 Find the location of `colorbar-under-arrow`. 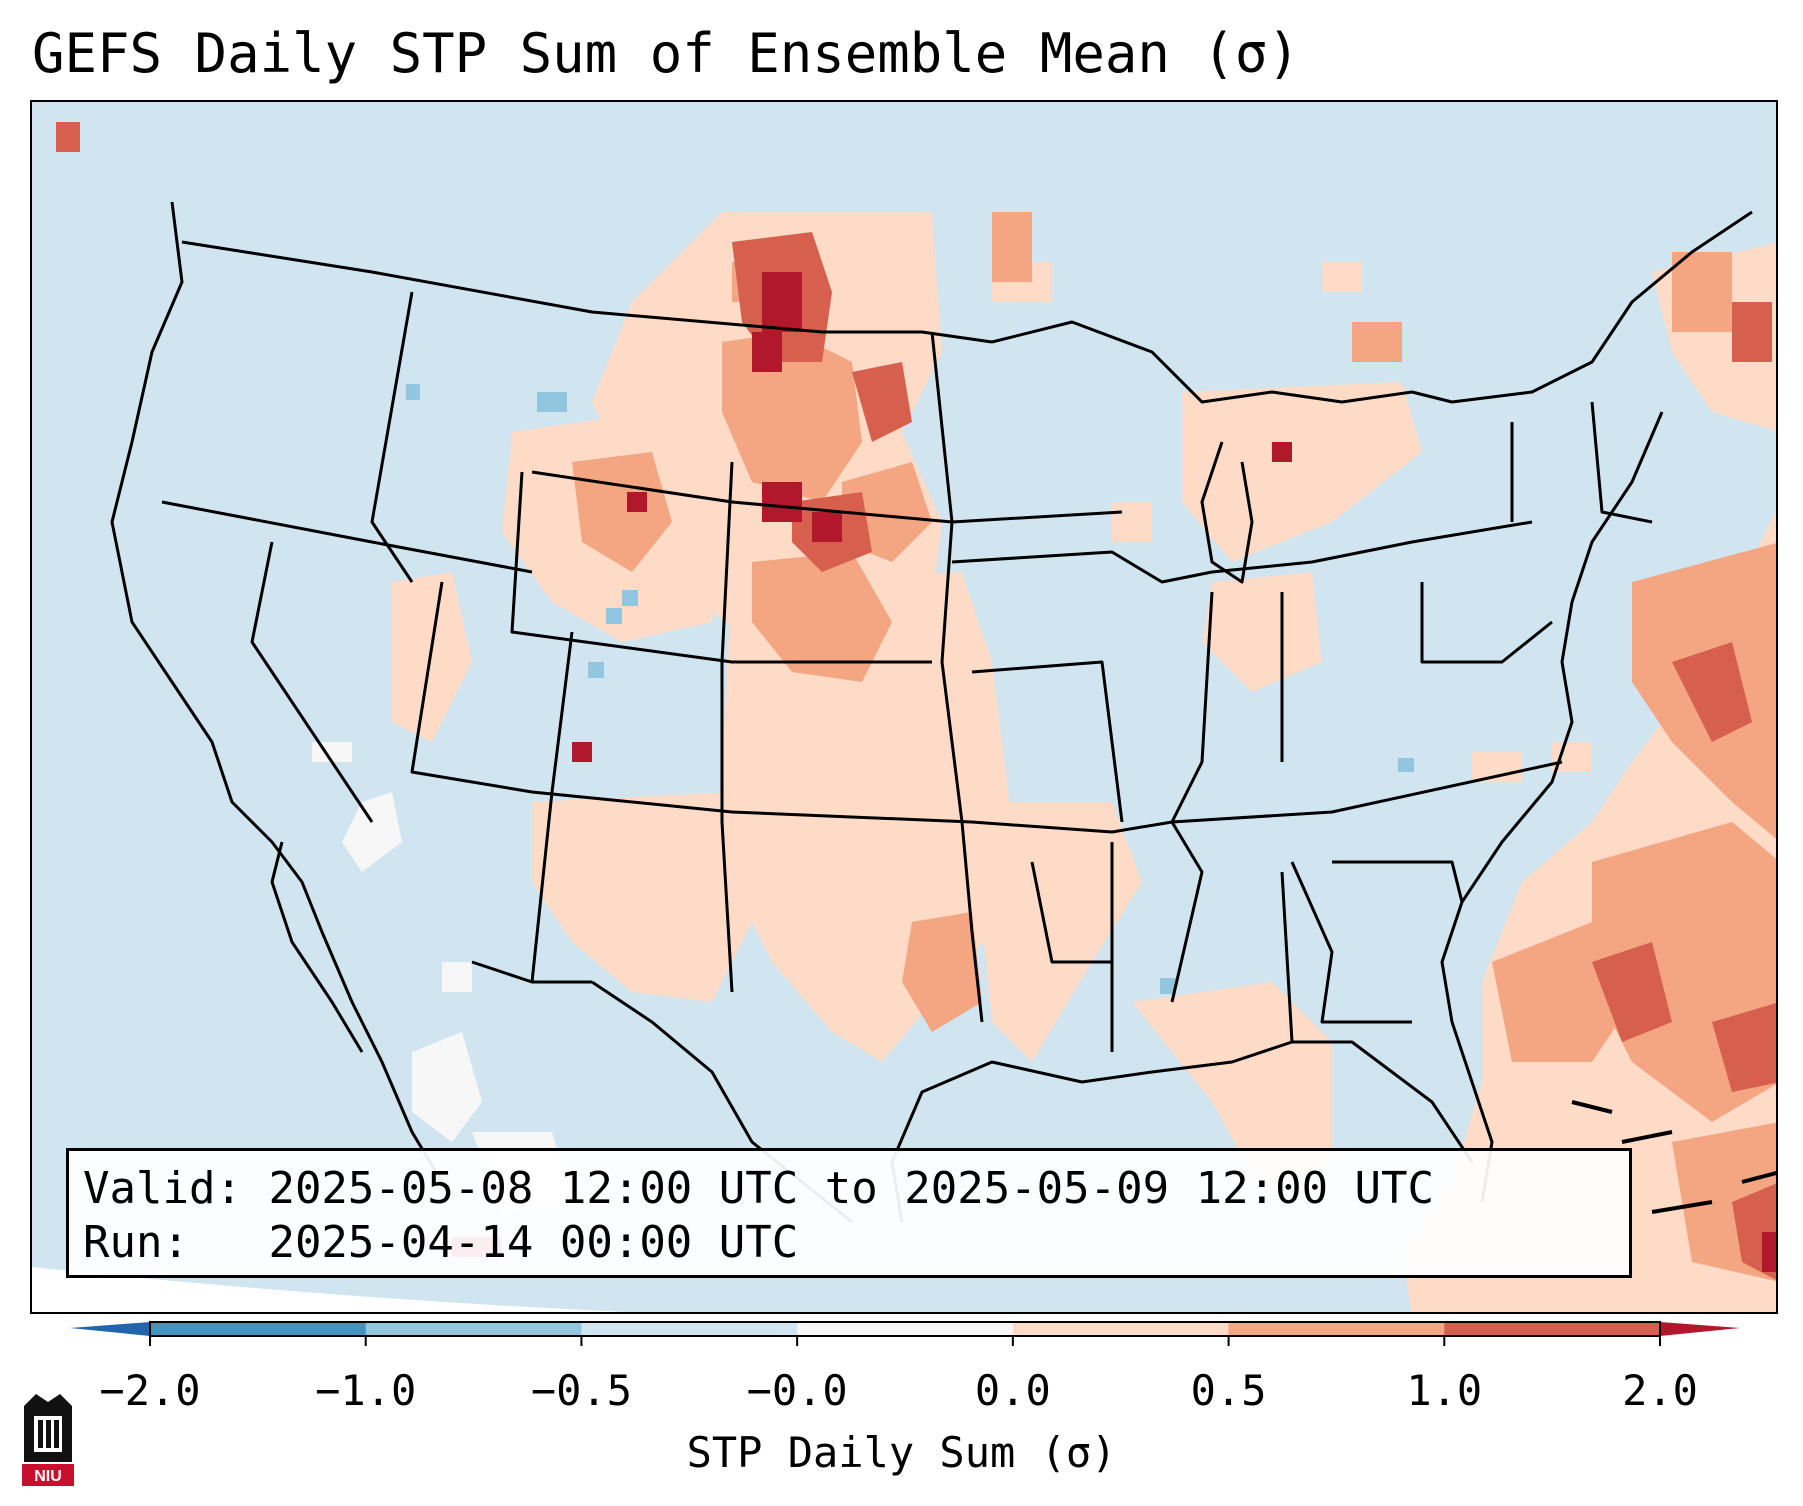

colorbar-under-arrow is located at coordinates (110, 1329).